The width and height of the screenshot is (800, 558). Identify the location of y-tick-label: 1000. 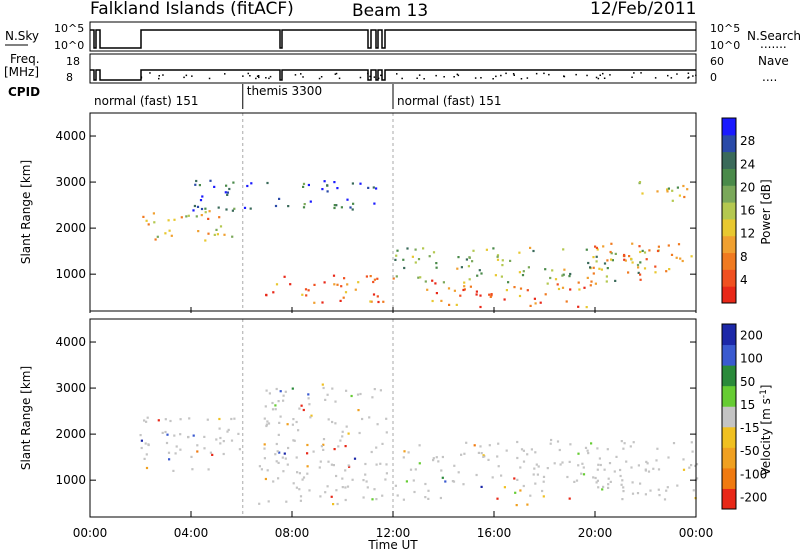
(70, 480).